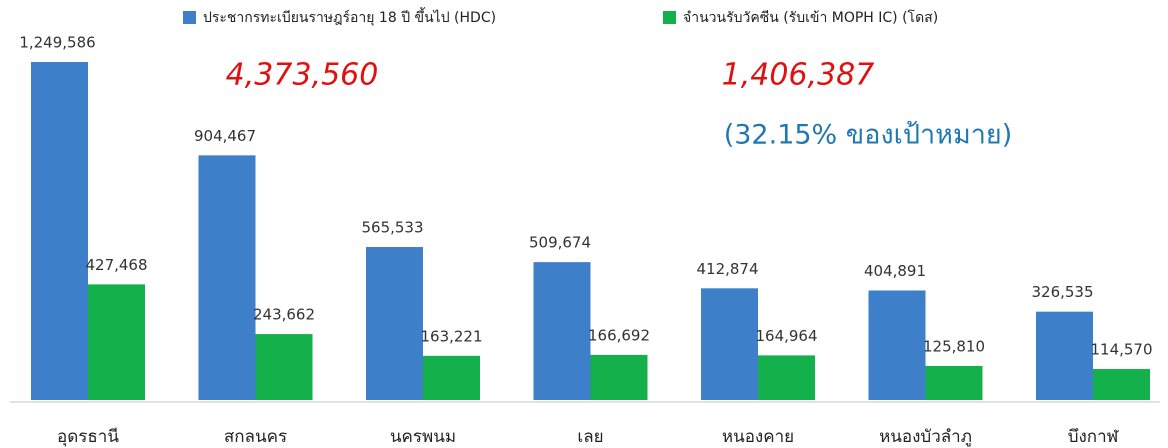 This screenshot has width=1168, height=448. Describe the element at coordinates (954, 346) in the screenshot. I see `data-label: 125,810` at that location.